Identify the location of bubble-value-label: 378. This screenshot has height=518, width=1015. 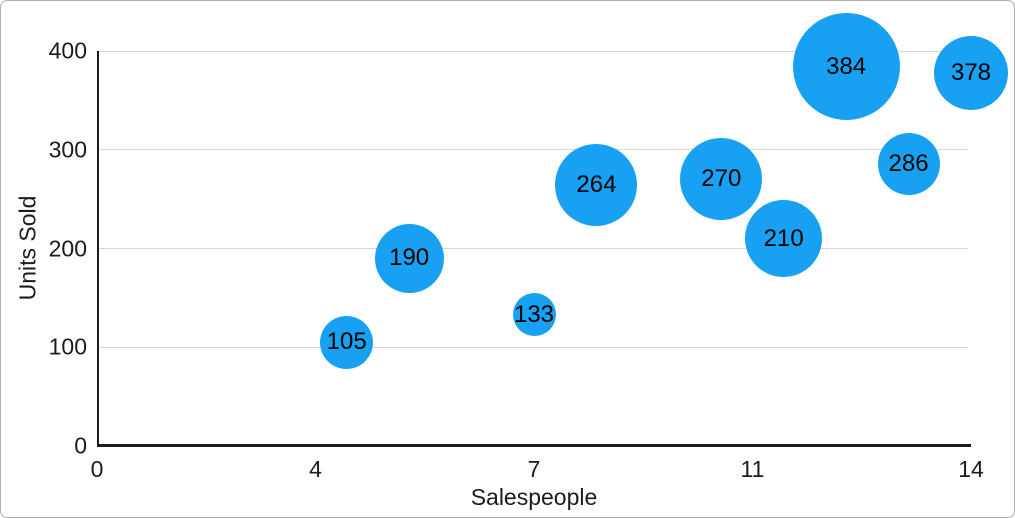
(971, 72).